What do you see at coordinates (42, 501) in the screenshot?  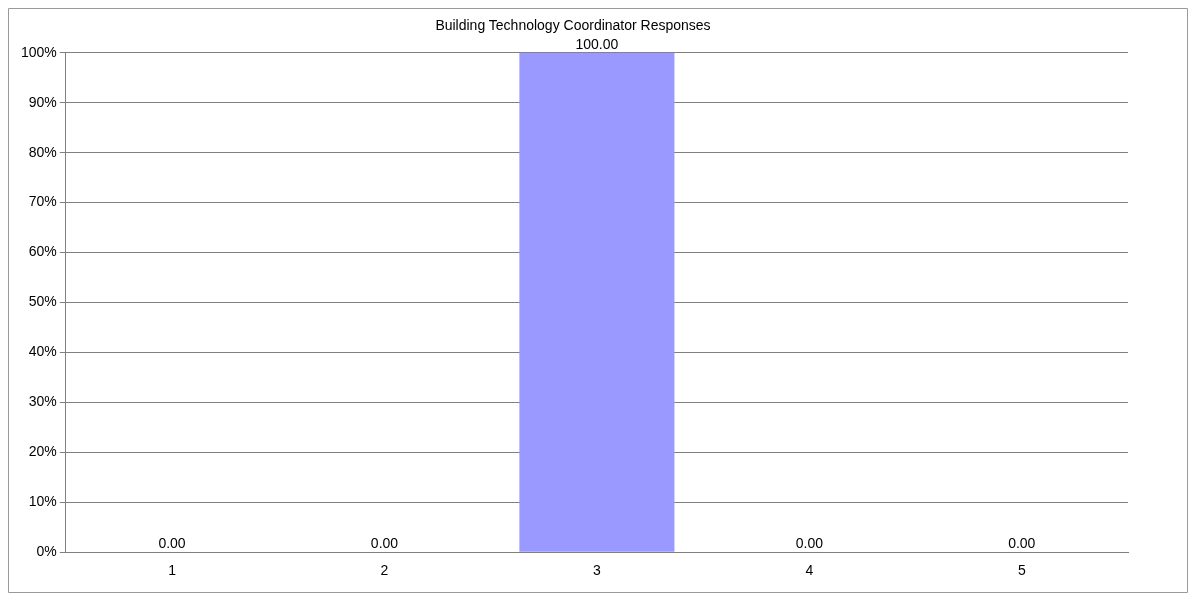 I see `y-tick-label: 10%` at bounding box center [42, 501].